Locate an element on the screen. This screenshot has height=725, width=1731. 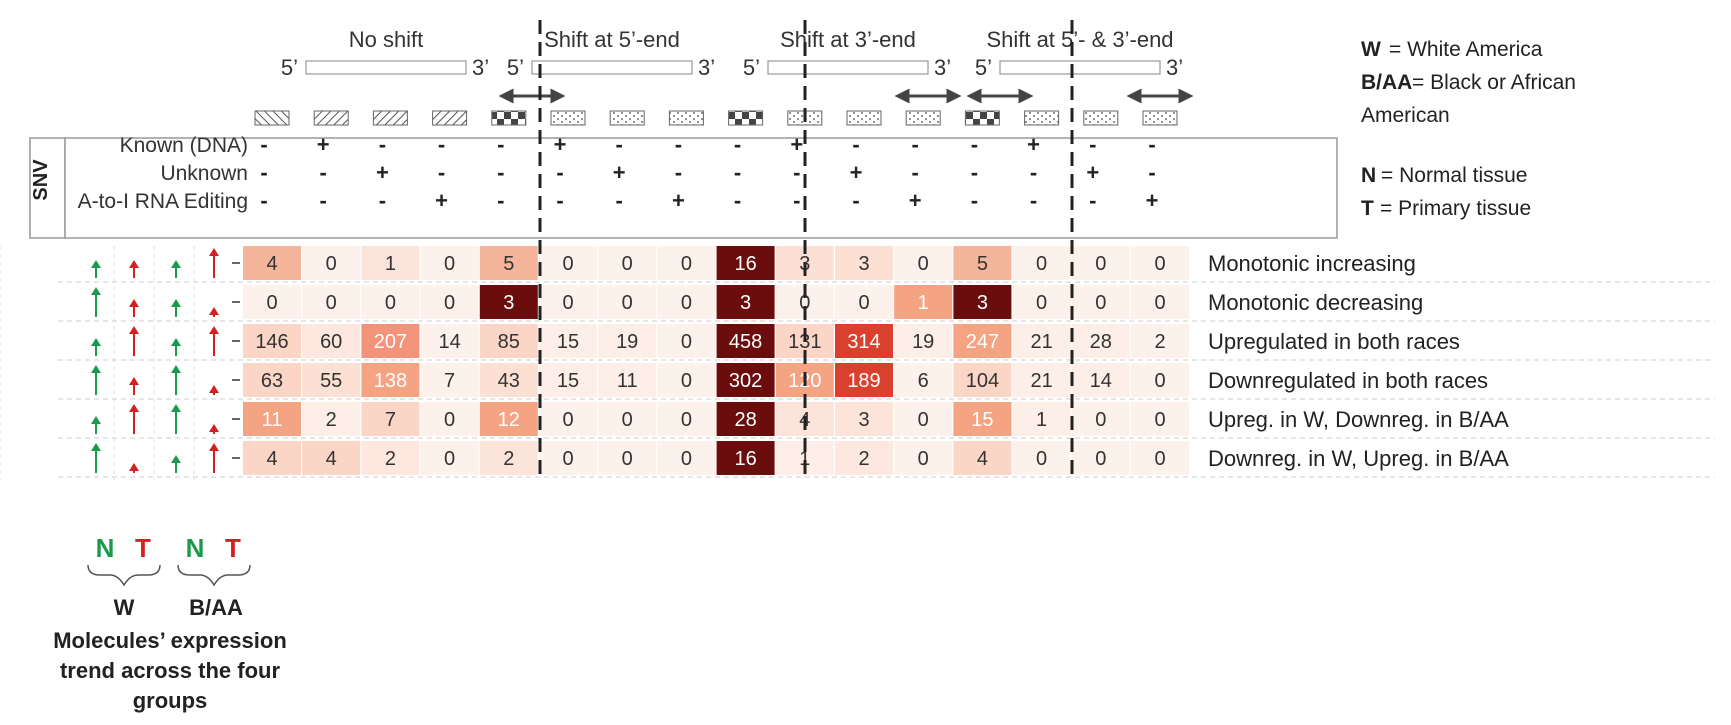
heat-value-2-8: 458 is located at coordinates (745, 342).